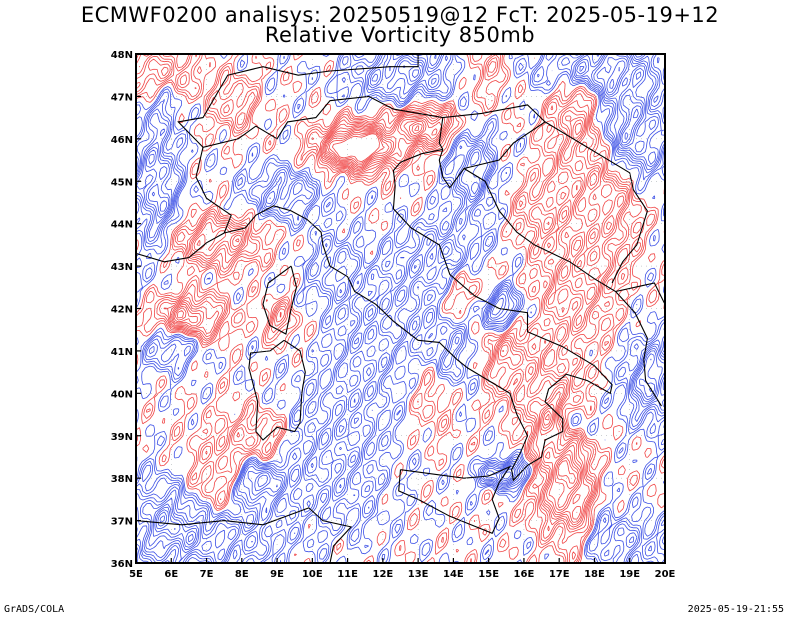  Describe the element at coordinates (136, 574) in the screenshot. I see `x-tick-label: 5E` at that location.